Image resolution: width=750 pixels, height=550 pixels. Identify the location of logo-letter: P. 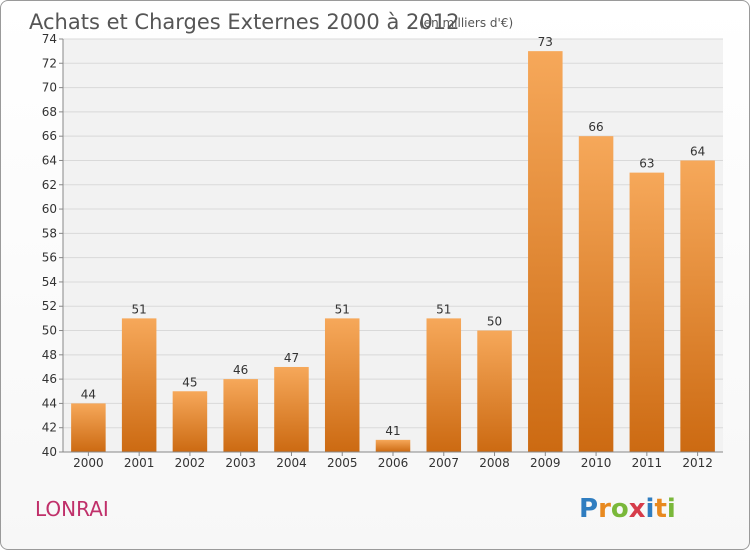
(588, 509).